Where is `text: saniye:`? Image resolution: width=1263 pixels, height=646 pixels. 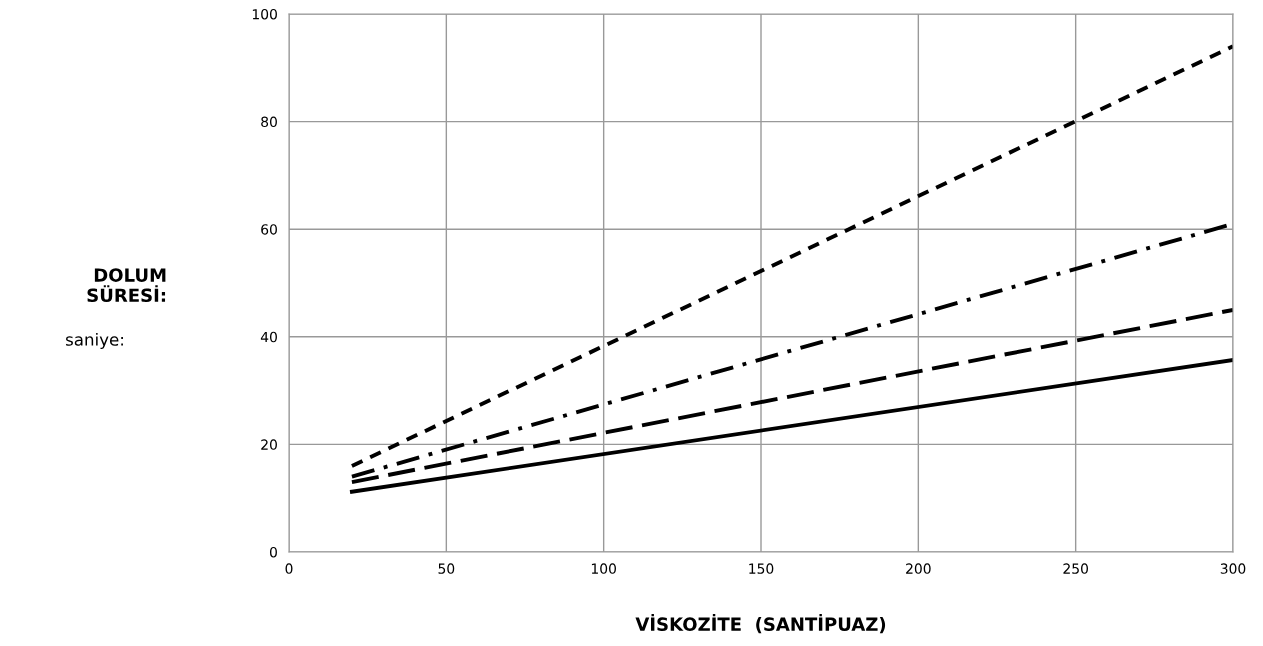 text: saniye: is located at coordinates (94, 341).